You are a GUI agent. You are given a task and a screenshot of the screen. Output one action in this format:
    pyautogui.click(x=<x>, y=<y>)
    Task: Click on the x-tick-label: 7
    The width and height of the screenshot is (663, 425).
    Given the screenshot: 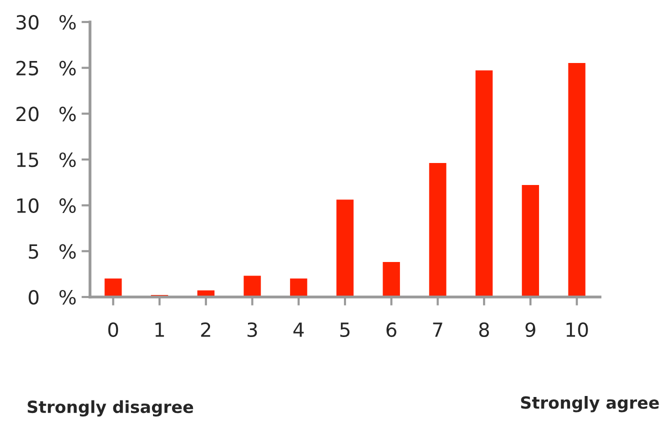 What is the action you would take?
    pyautogui.click(x=437, y=329)
    